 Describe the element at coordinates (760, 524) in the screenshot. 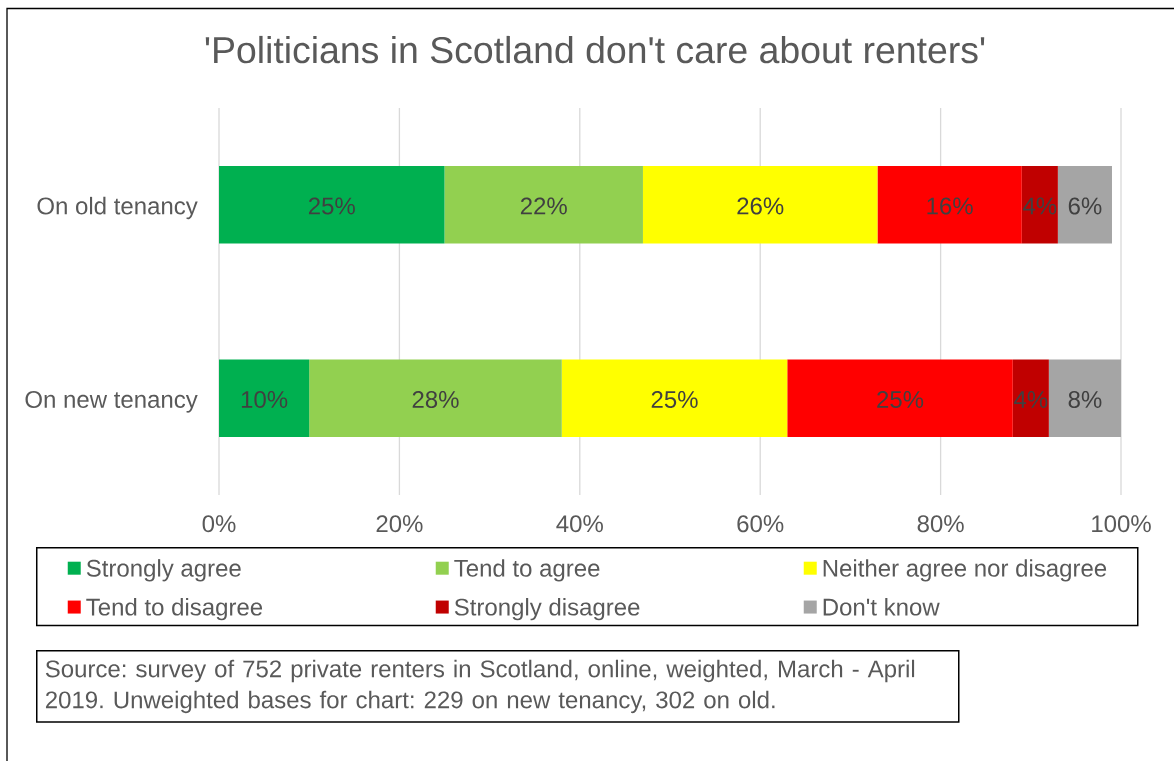

I see `x-tick-label: 60%` at that location.